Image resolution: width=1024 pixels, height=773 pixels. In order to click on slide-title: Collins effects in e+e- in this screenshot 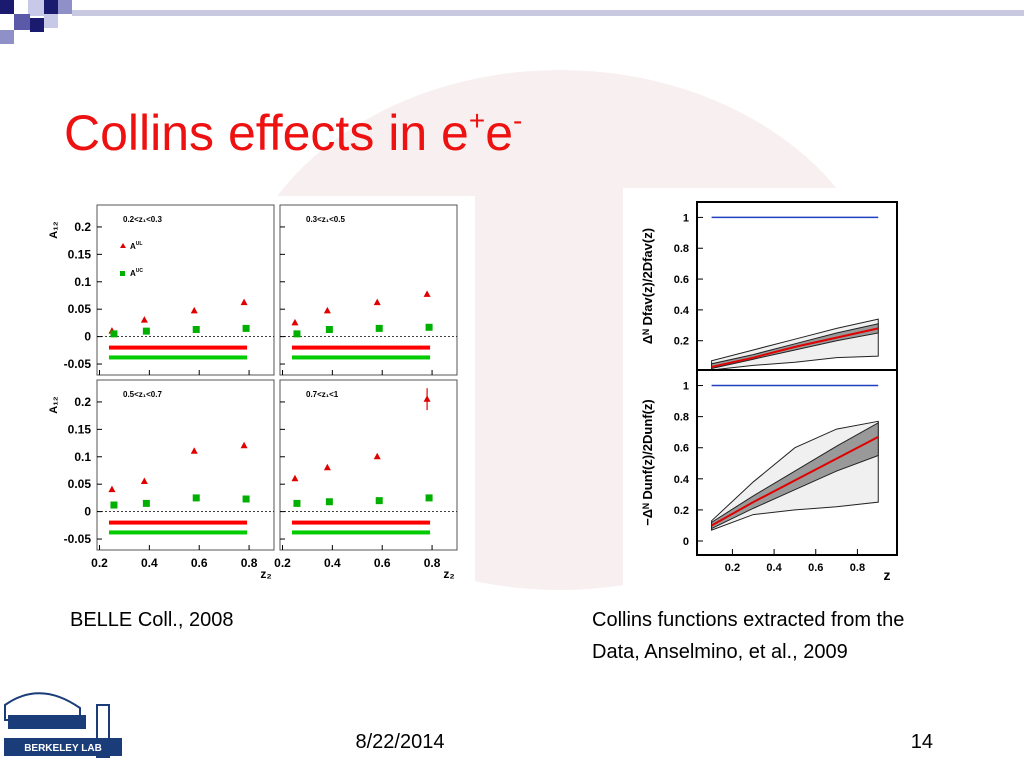, I will do `click(293, 133)`.